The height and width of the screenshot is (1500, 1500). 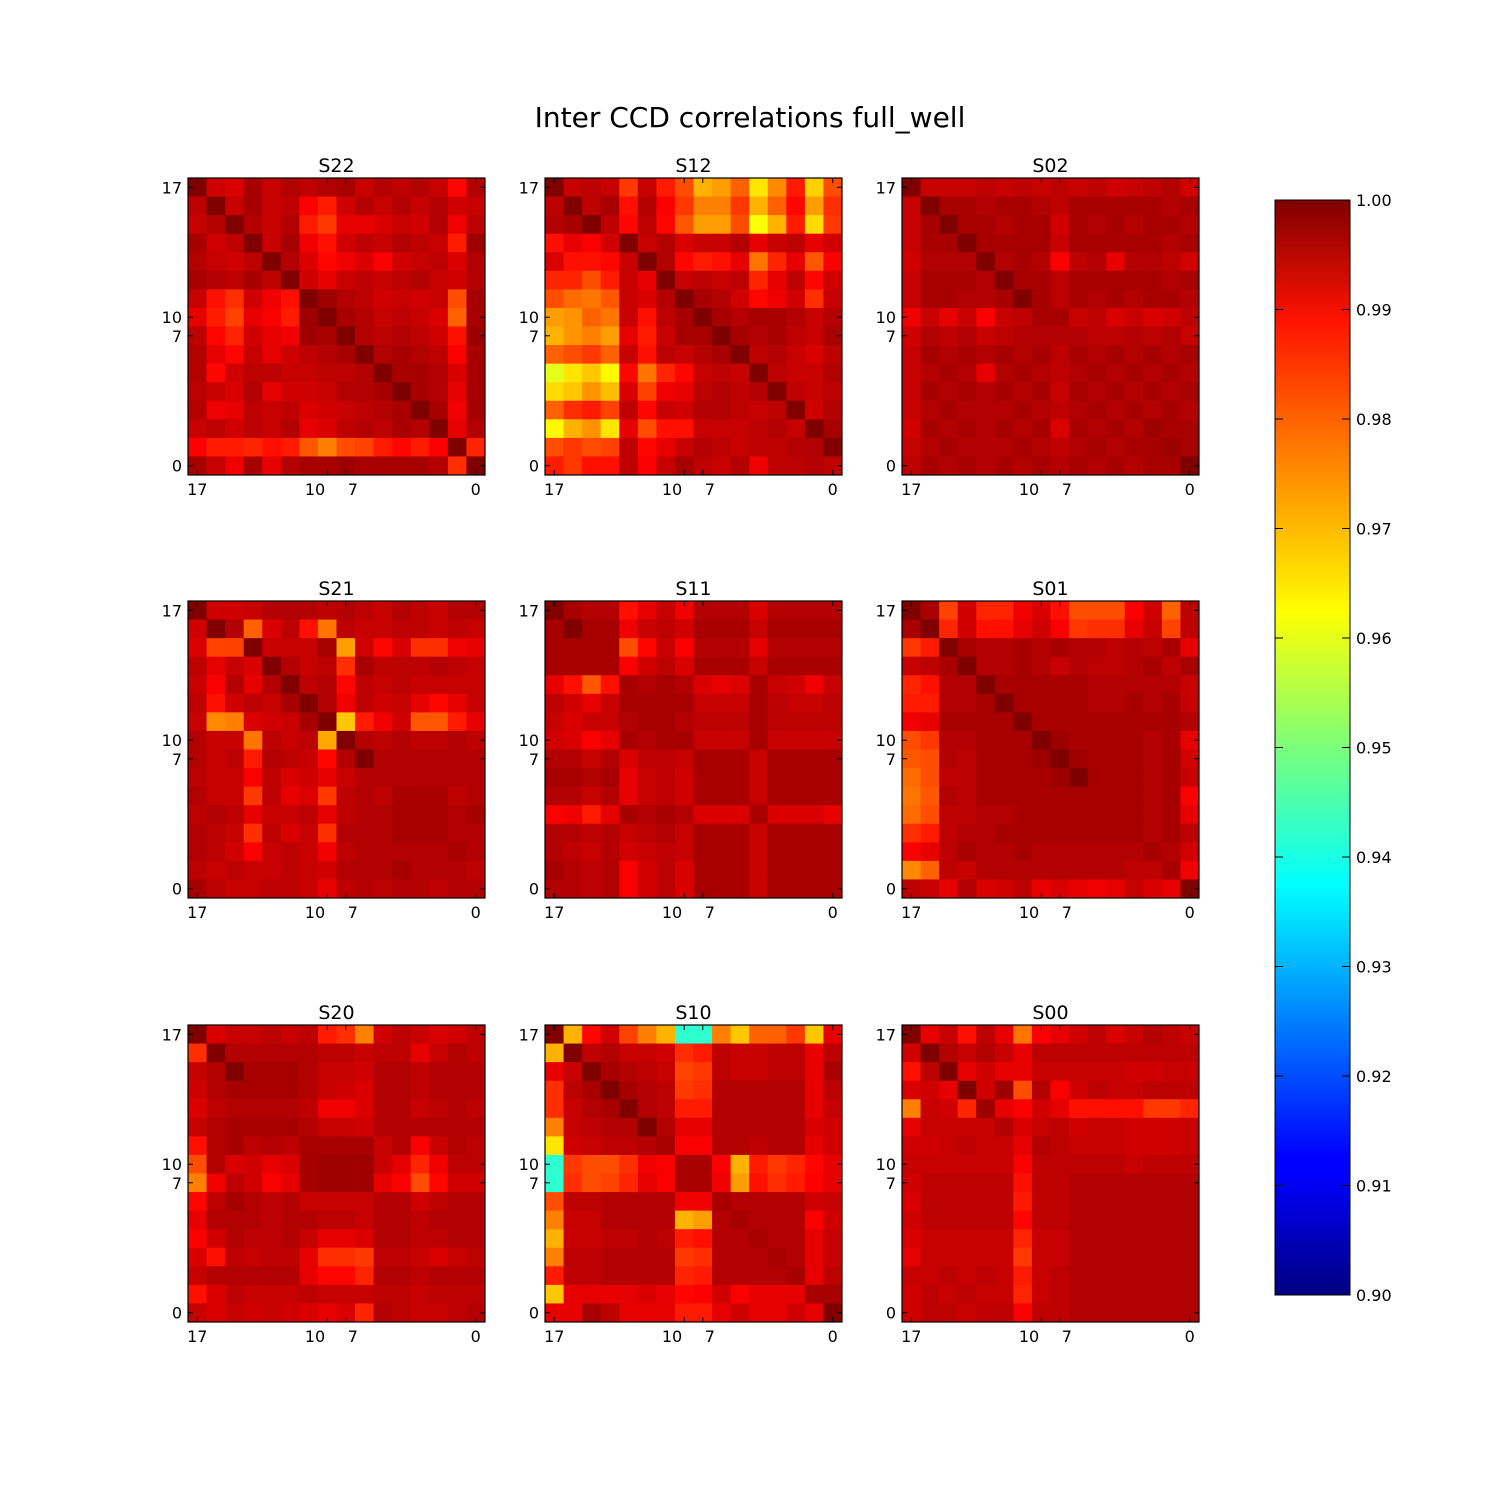 I want to click on x-tick-label: 7, so click(x=710, y=1336).